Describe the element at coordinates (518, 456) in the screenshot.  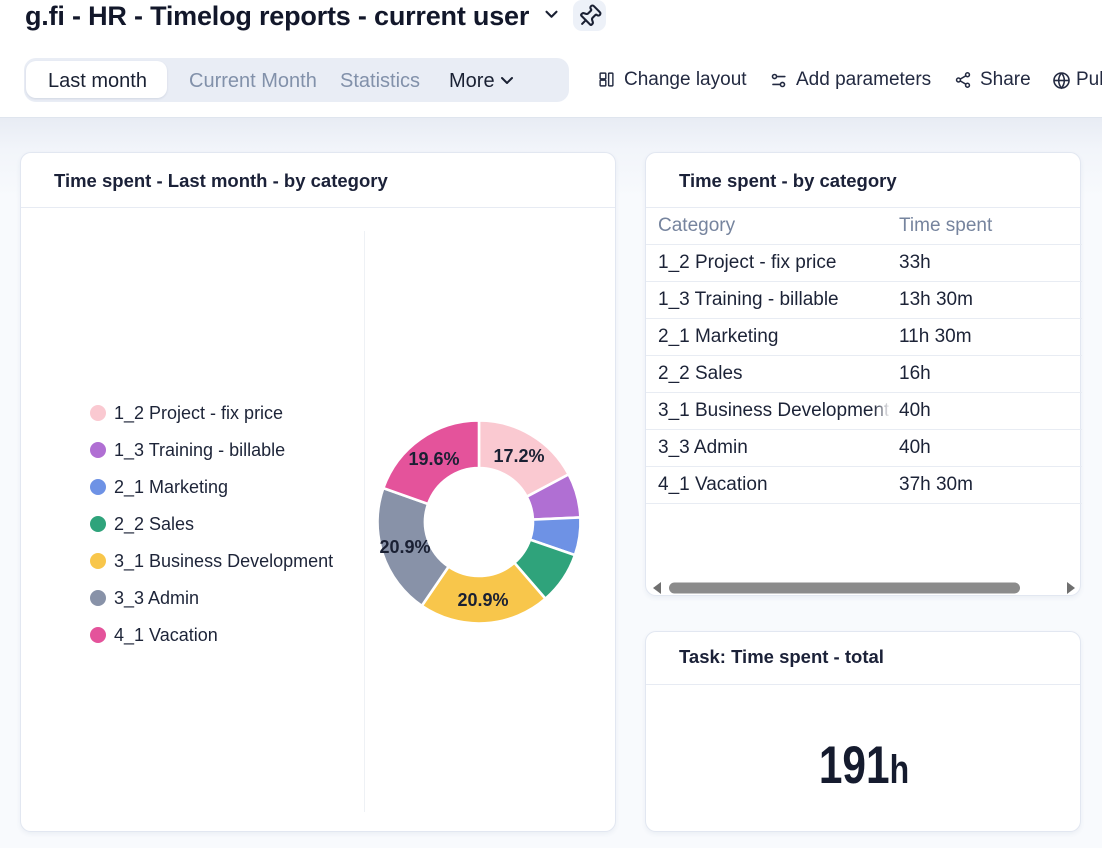
I see `svg-text: 17.2%` at that location.